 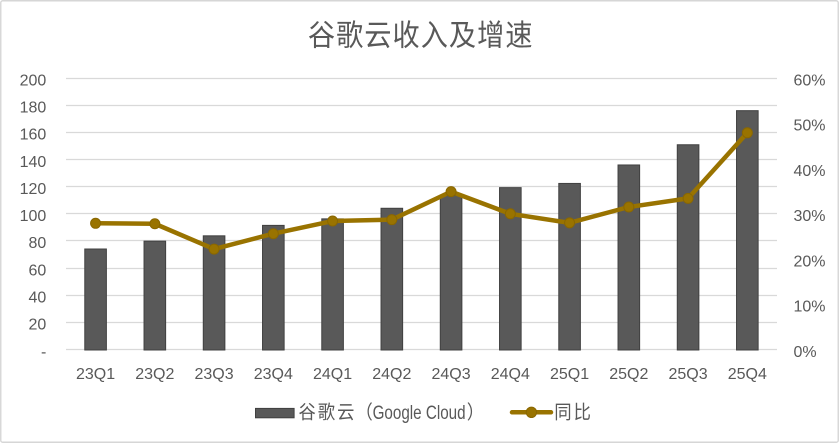 I want to click on svg-text: 25Q3, so click(x=688, y=374).